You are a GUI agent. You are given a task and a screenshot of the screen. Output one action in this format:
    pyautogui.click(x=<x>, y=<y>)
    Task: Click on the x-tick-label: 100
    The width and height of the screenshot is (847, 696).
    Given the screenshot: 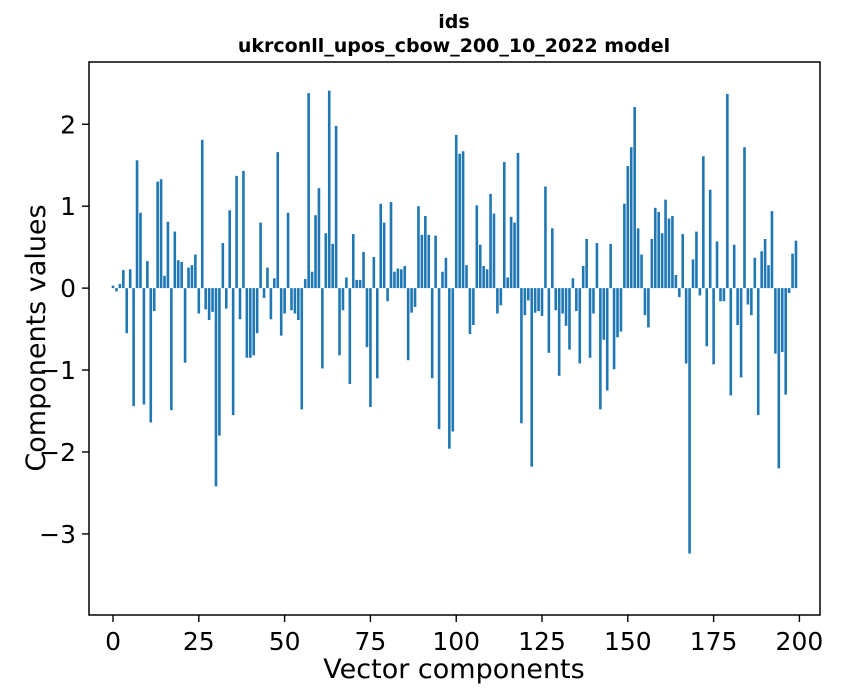 What is the action you would take?
    pyautogui.click(x=456, y=641)
    